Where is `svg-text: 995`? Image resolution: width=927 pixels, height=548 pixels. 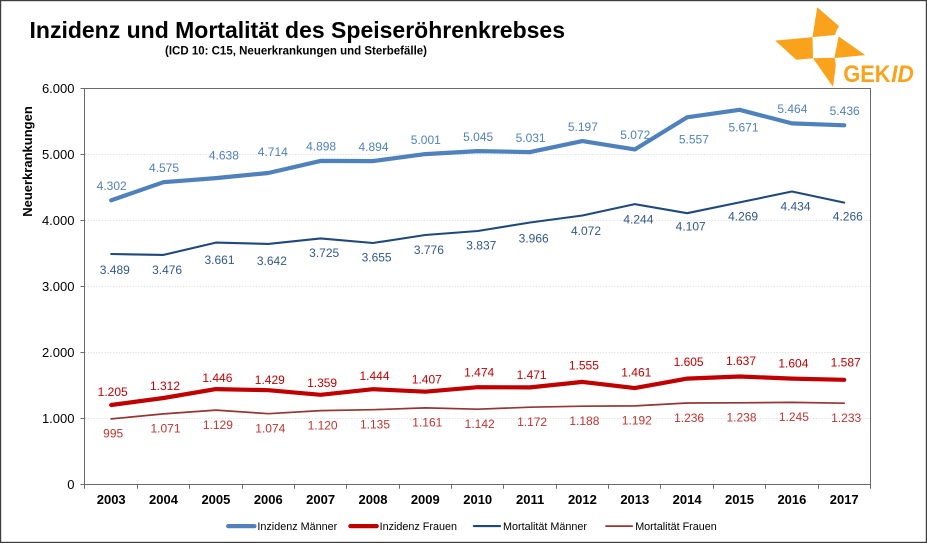
svg-text: 995 is located at coordinates (113, 434).